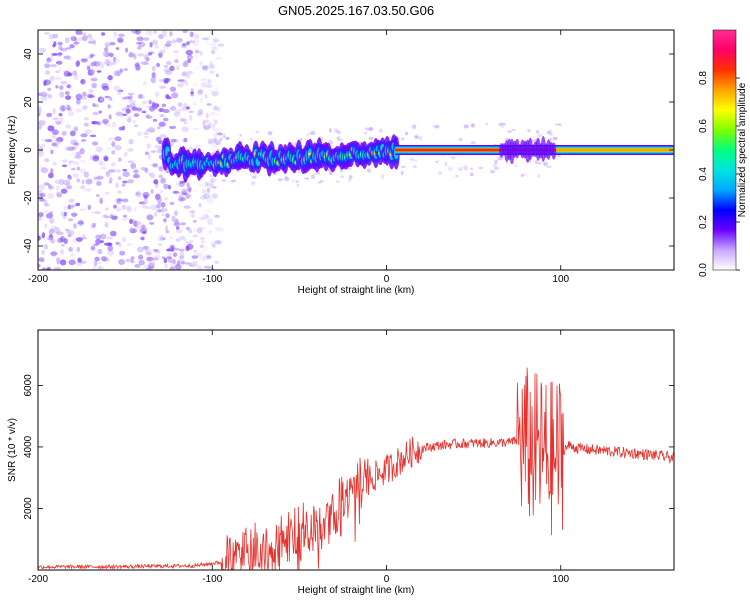  What do you see at coordinates (719, 174) in the screenshot?
I see `colorbar-ticks: 0.0 0.2 0.4 0.6 0.8` at bounding box center [719, 174].